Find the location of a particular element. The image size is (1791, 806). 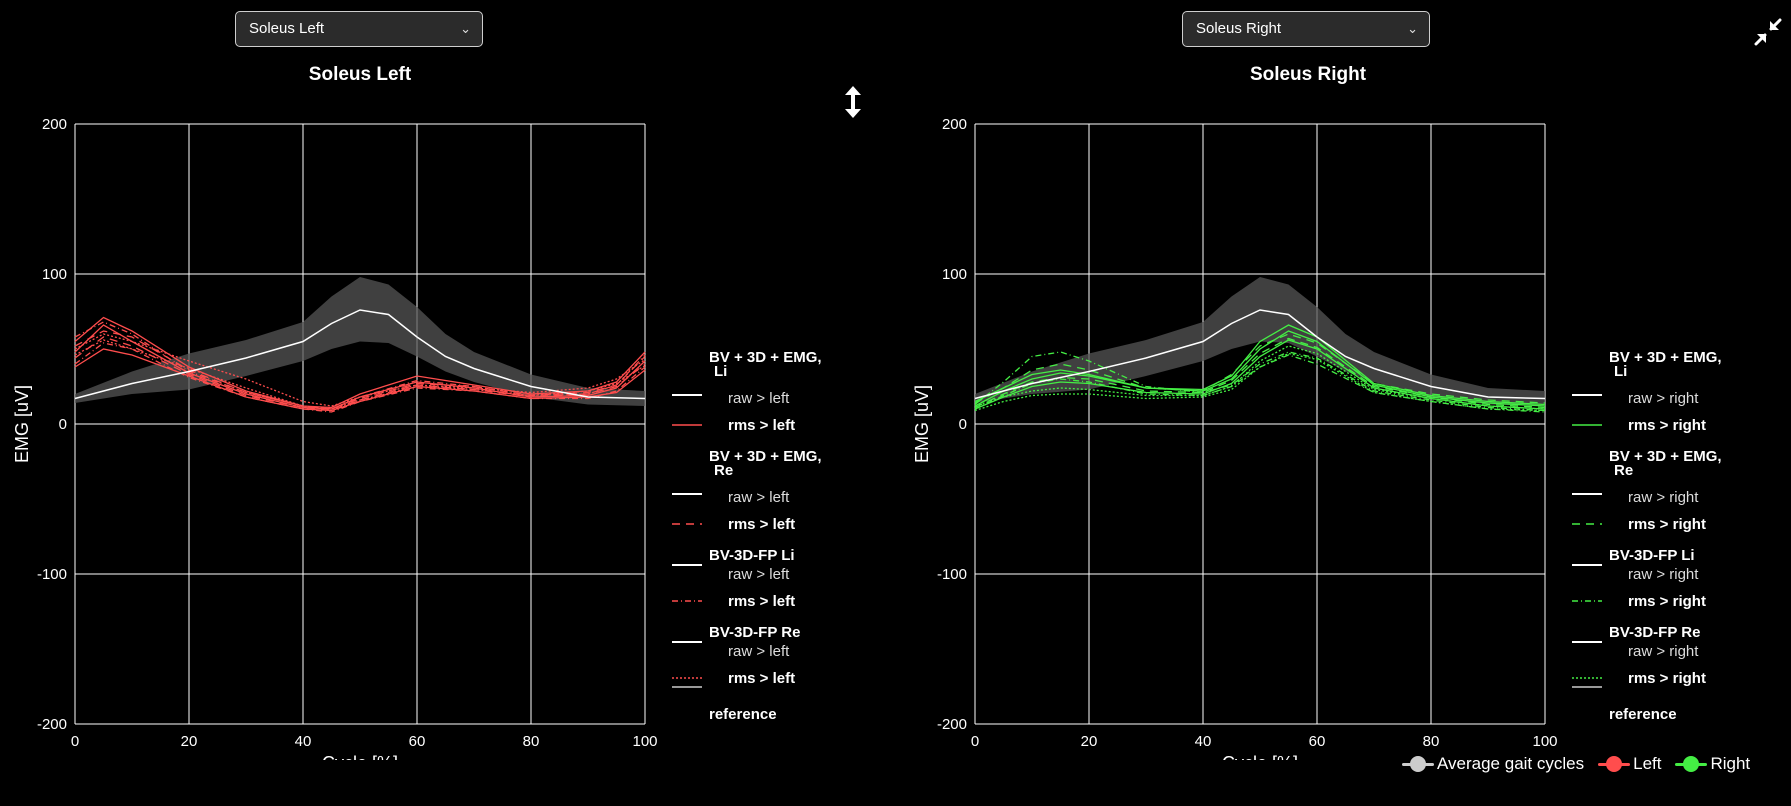

reference-band is located at coordinates (360, 341).